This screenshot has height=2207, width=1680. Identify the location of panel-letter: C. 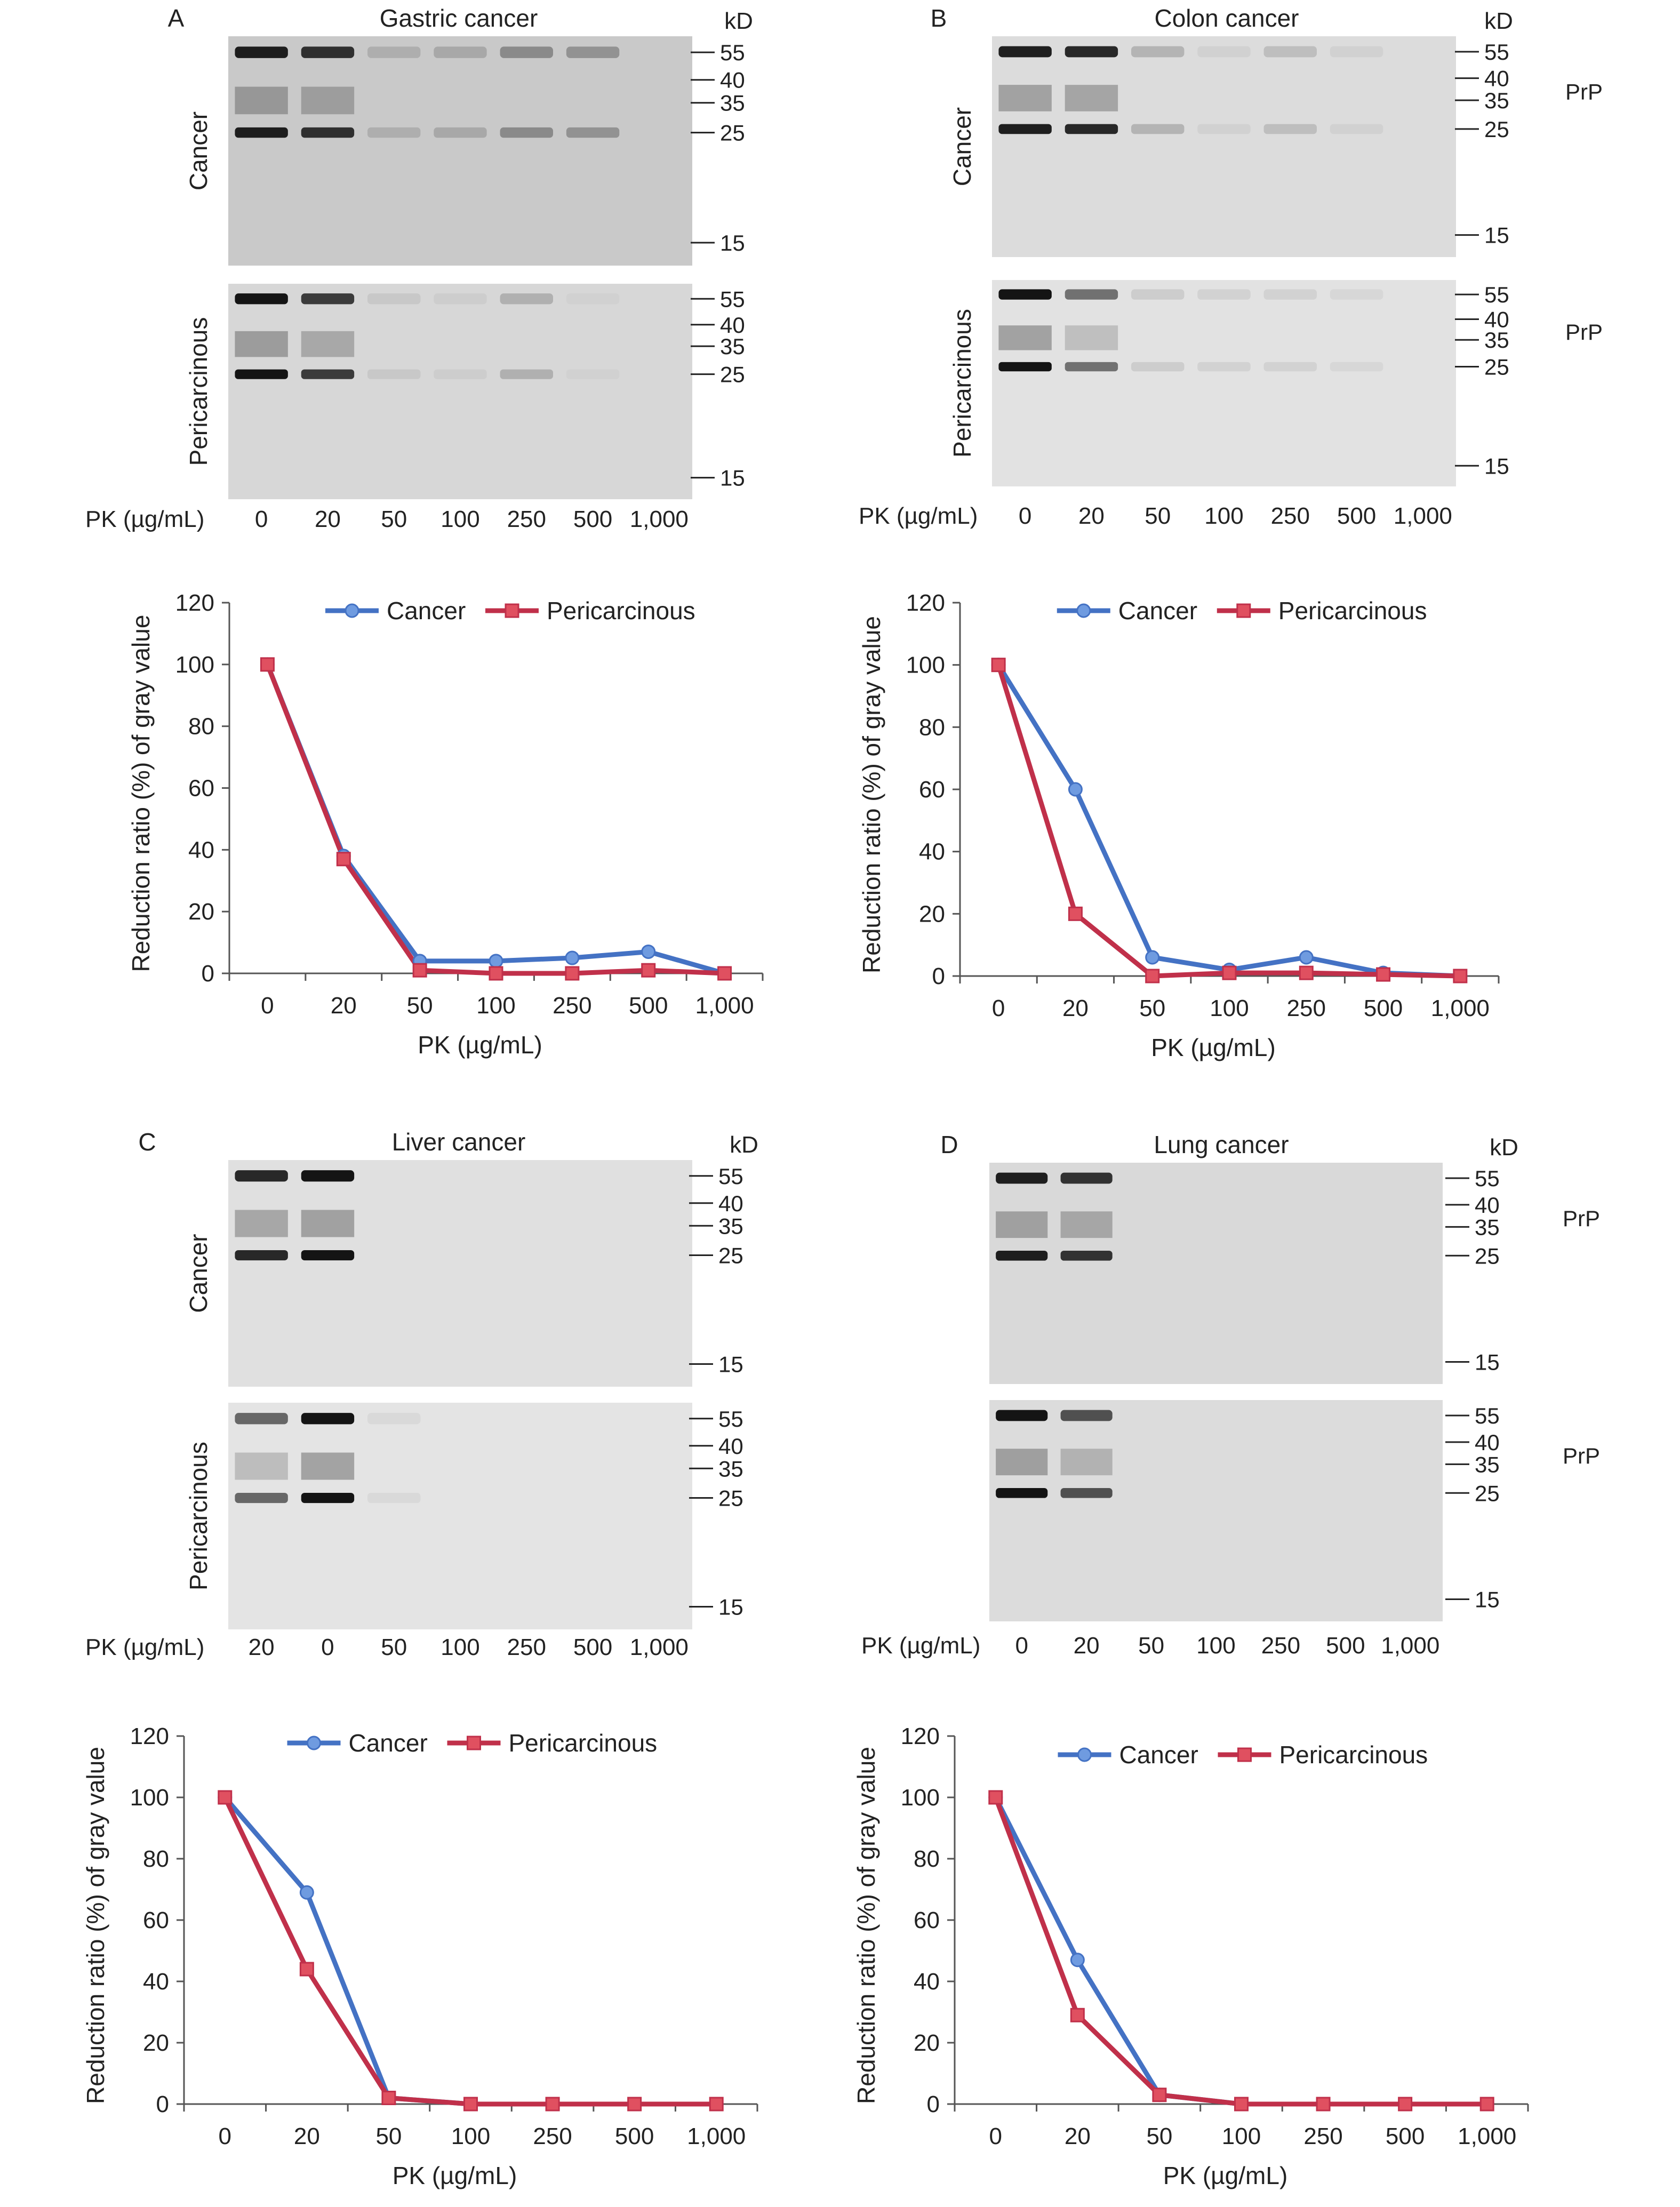
(147, 1142).